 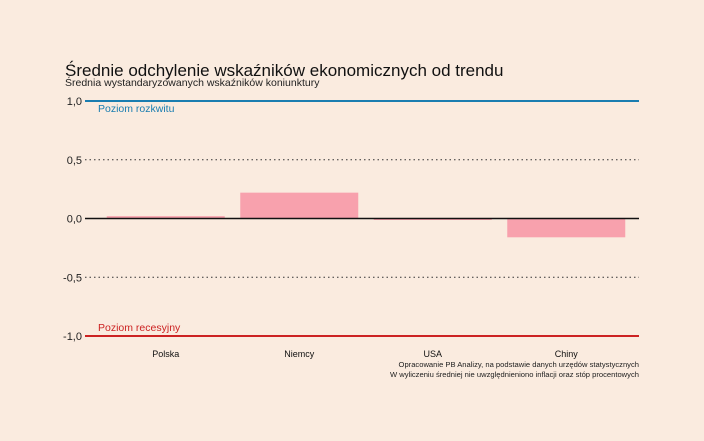 I want to click on reference-line-label: Poziom rozkwitu, so click(x=136, y=109).